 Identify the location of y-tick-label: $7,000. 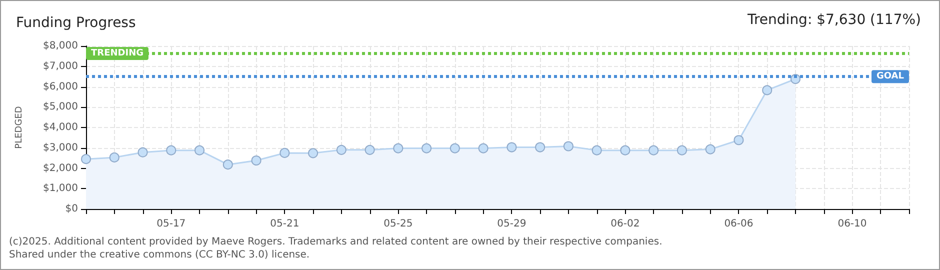
(60, 66).